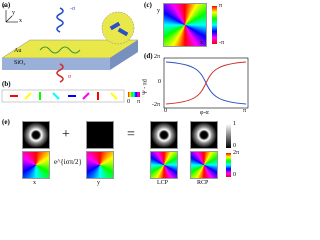 The width and height of the screenshot is (320, 240). Describe the element at coordinates (159, 82) in the screenshot. I see `y-tick-label: 0` at that location.